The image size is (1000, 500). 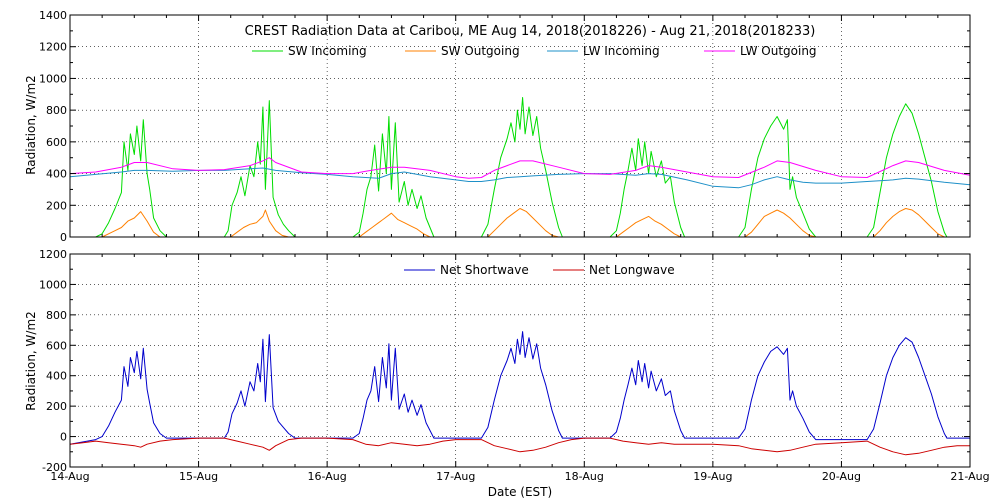 What do you see at coordinates (56, 110) in the screenshot?
I see `top-y-tick-label: 800` at bounding box center [56, 110].